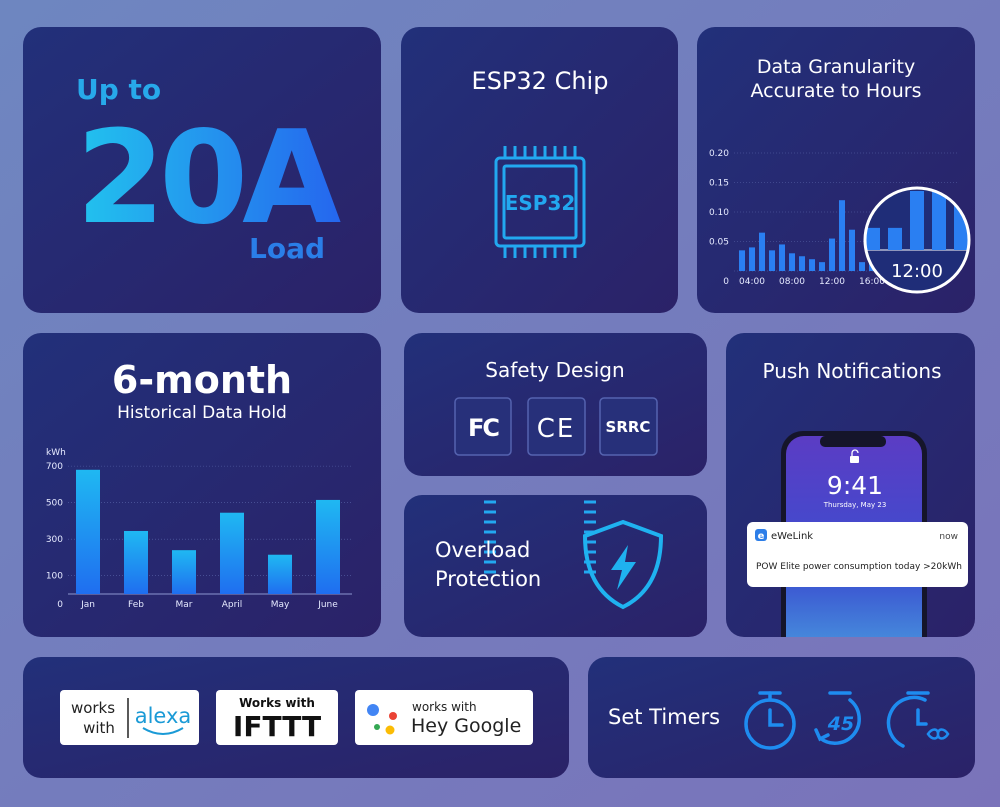 This screenshot has height=807, width=1000. Describe the element at coordinates (202, 380) in the screenshot. I see `history-title: 6-month` at that location.